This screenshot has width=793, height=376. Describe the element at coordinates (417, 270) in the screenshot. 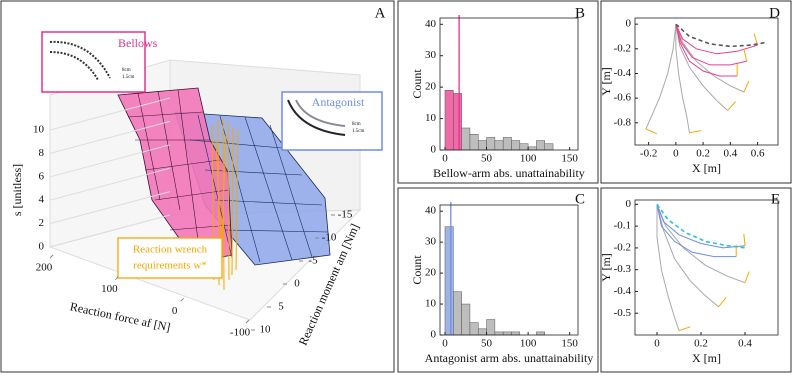

I see `y-axis-label: Count` at that location.